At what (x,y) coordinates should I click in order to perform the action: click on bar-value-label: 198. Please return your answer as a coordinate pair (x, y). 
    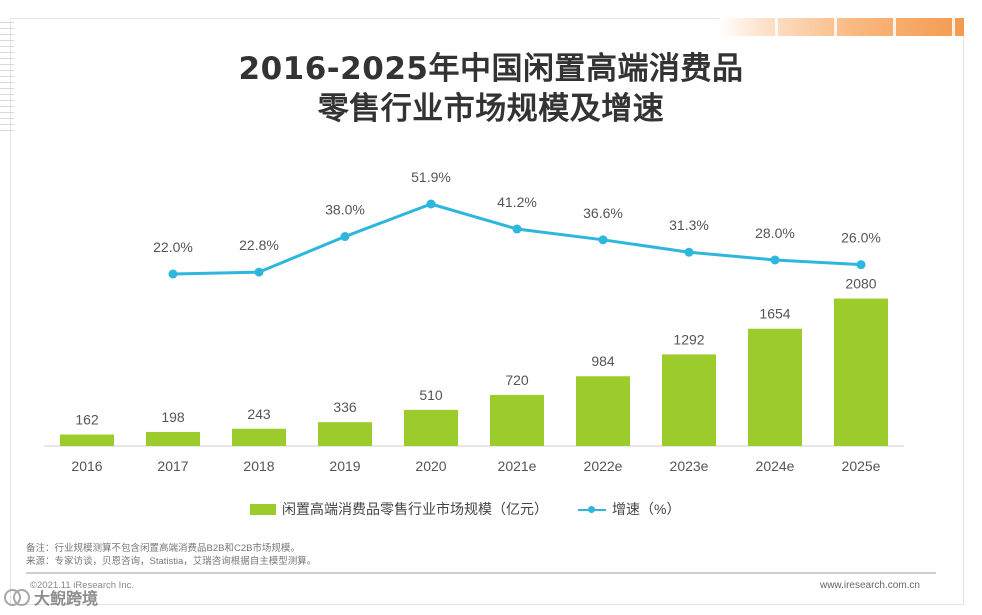
    Looking at the image, I should click on (173, 417).